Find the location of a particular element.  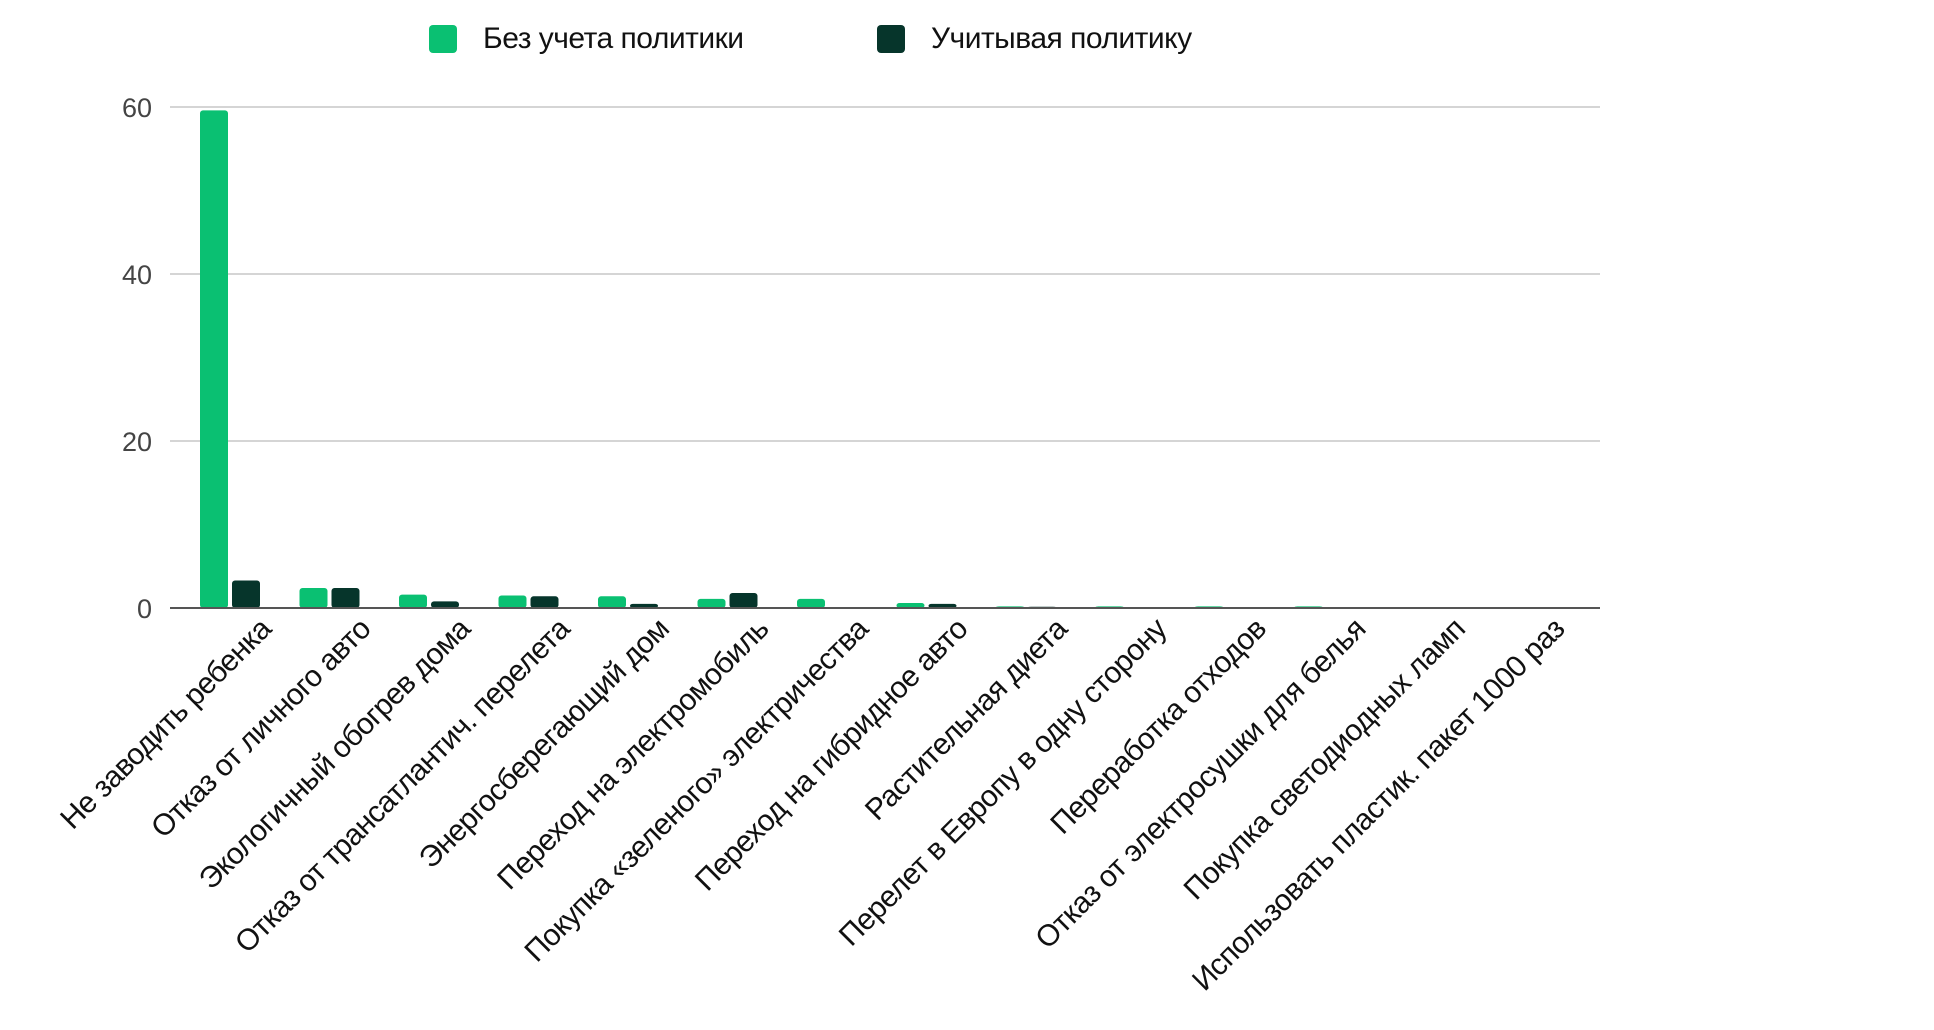

legend-label-series-2: Учитывая политику is located at coordinates (1061, 38).